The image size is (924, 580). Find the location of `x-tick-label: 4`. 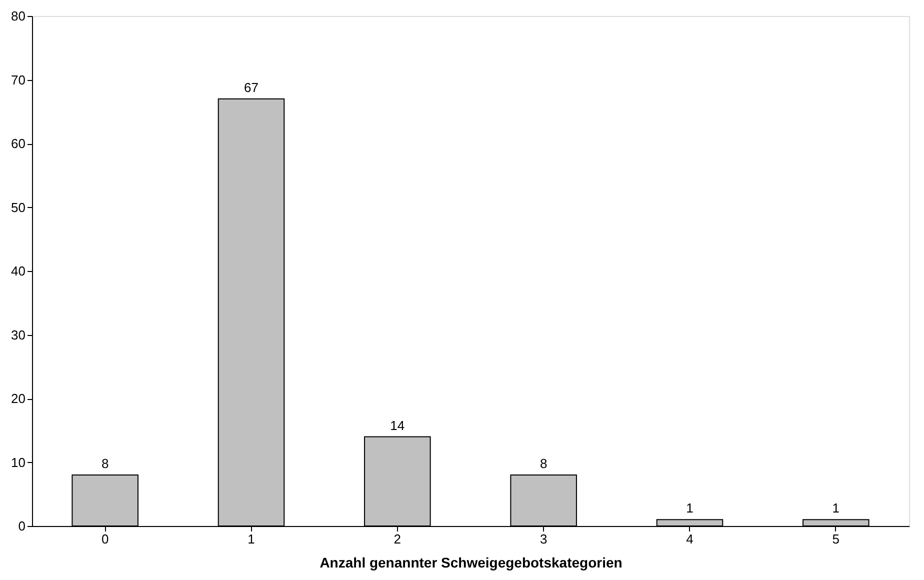

x-tick-label: 4 is located at coordinates (690, 539).